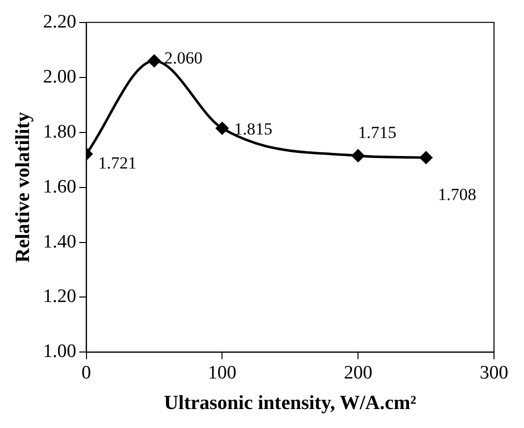 The width and height of the screenshot is (524, 428). What do you see at coordinates (457, 194) in the screenshot?
I see `data-label: 1.708` at bounding box center [457, 194].